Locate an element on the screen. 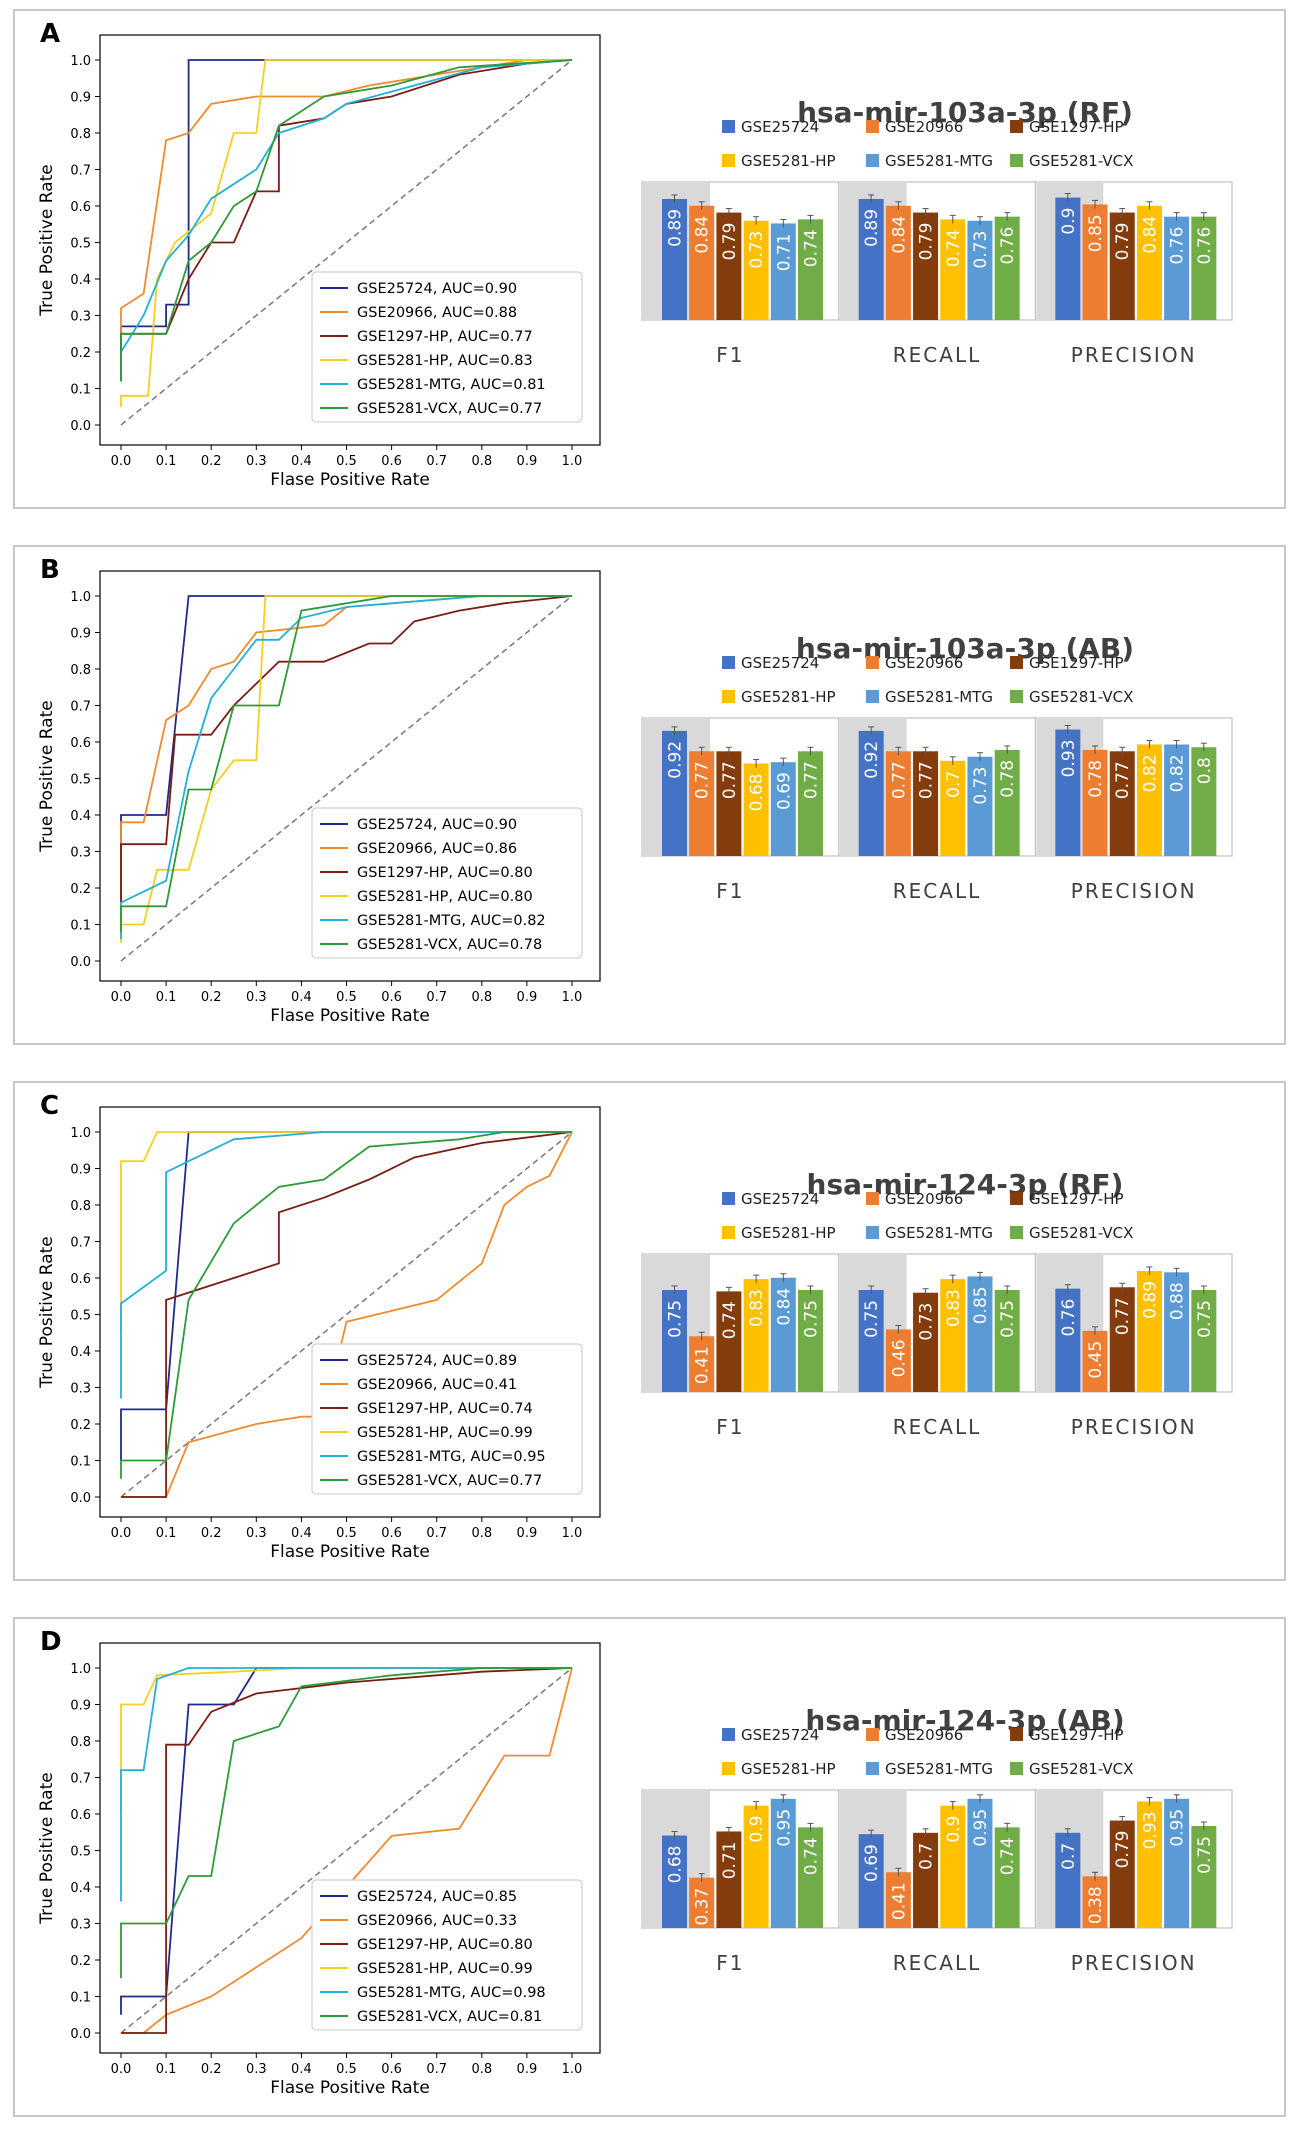 The width and height of the screenshot is (1299, 2136). bar-value-label: 0.84 is located at coordinates (703, 235).